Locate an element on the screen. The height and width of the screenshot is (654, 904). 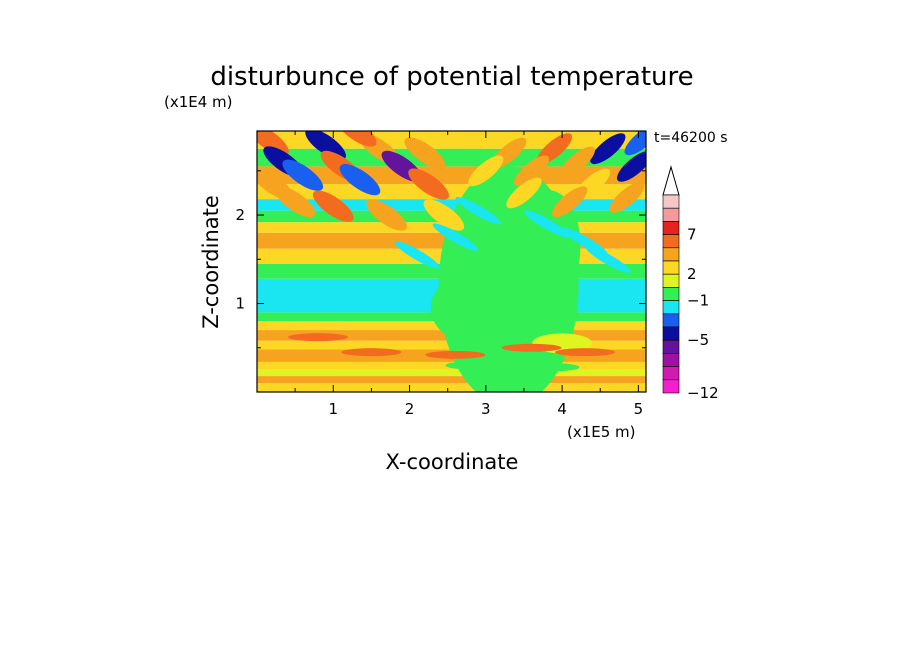
x-tick-label: 4 is located at coordinates (562, 409).